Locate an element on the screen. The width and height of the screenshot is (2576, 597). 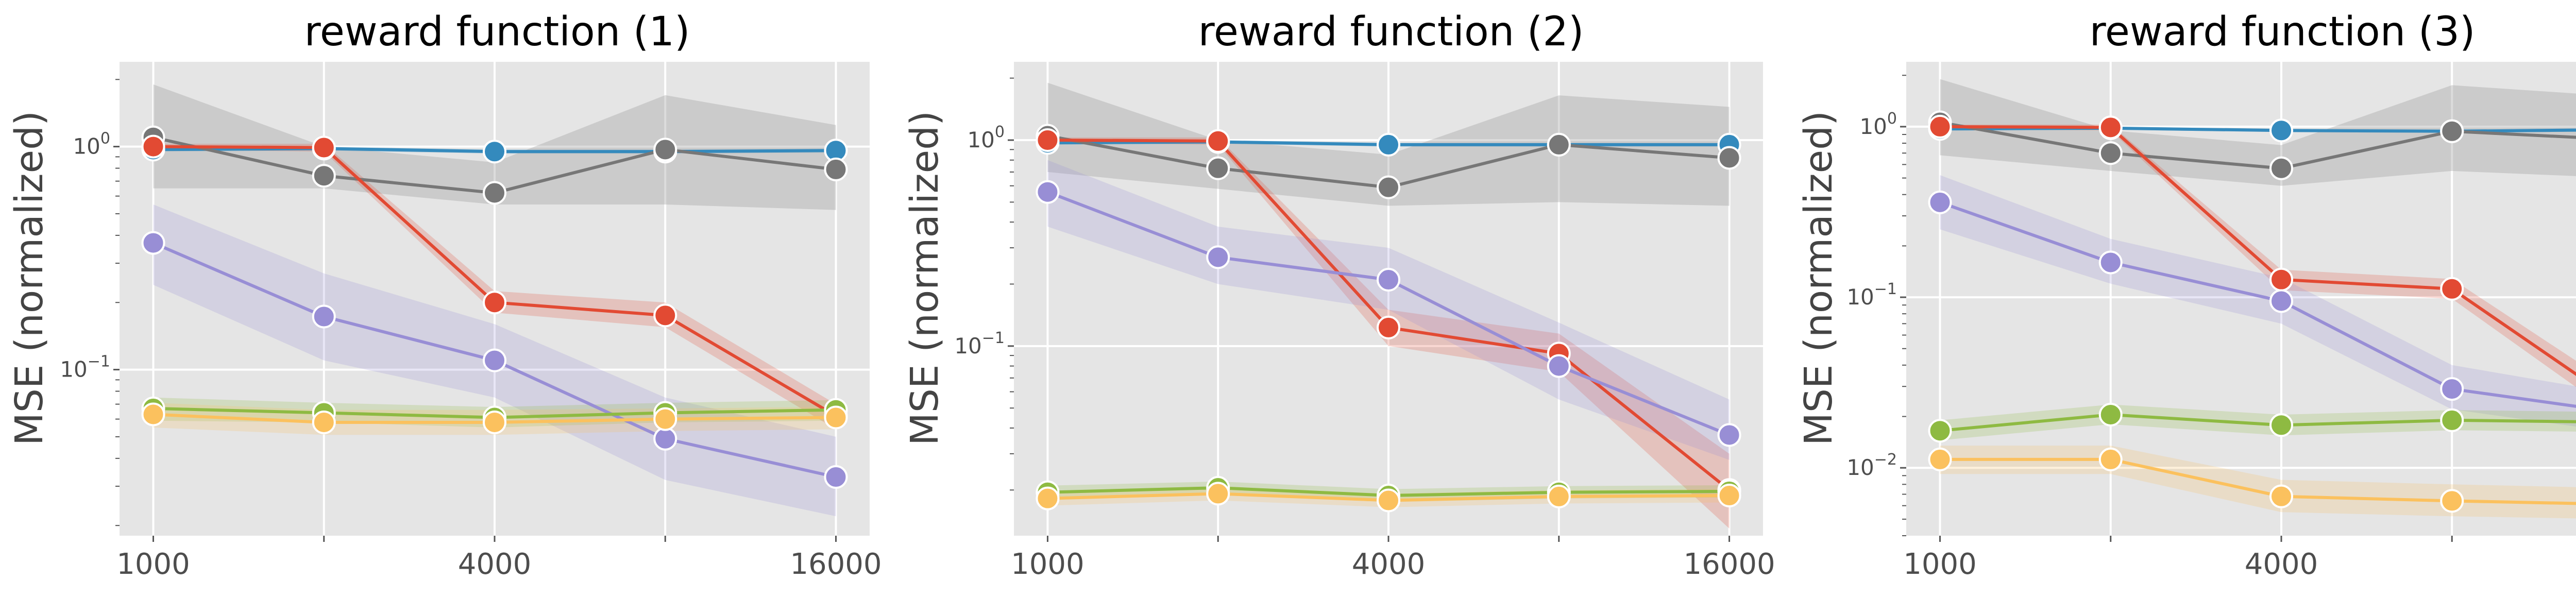
y-tick-label: 10⁻² is located at coordinates (1871, 465).